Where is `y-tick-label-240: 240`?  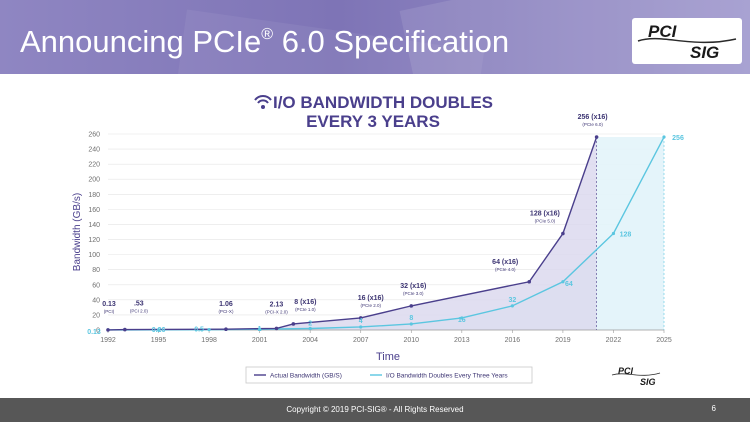 y-tick-label-240: 240 is located at coordinates (94, 150).